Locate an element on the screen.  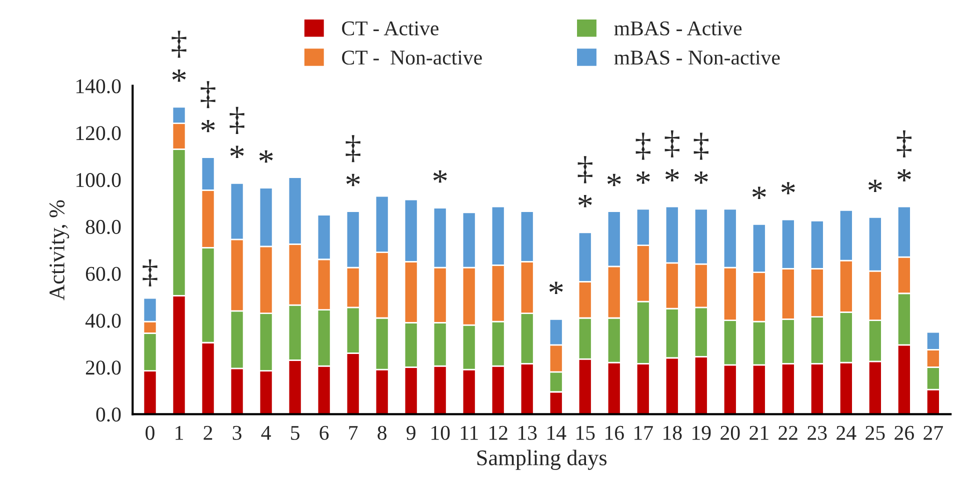
x-tick-label: 22 is located at coordinates (788, 433).